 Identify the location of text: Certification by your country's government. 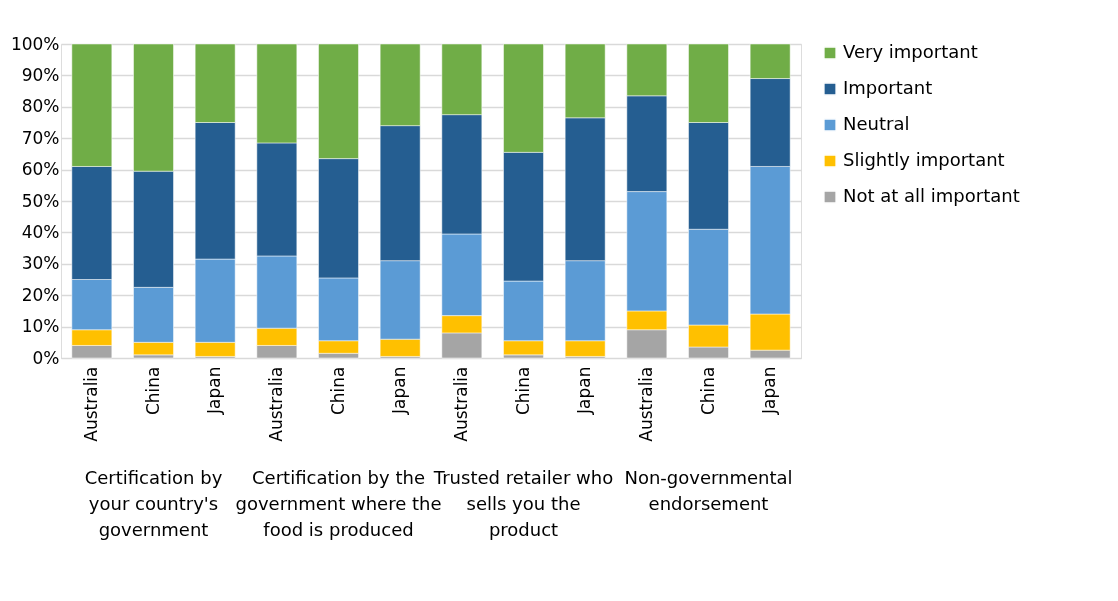
(153, 503).